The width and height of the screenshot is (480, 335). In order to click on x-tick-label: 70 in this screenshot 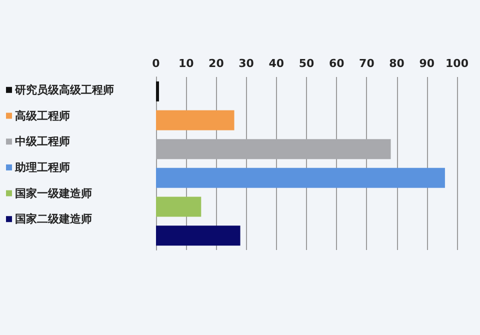, I will do `click(367, 63)`.